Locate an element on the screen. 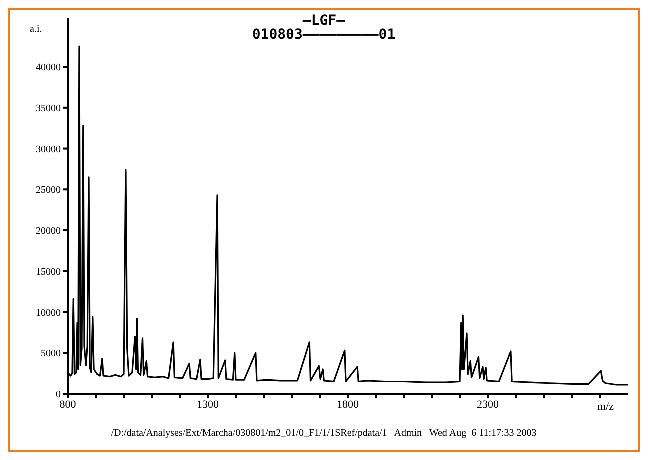 Image resolution: width=648 pixels, height=460 pixels. chart-title: —LGF— is located at coordinates (324, 21).